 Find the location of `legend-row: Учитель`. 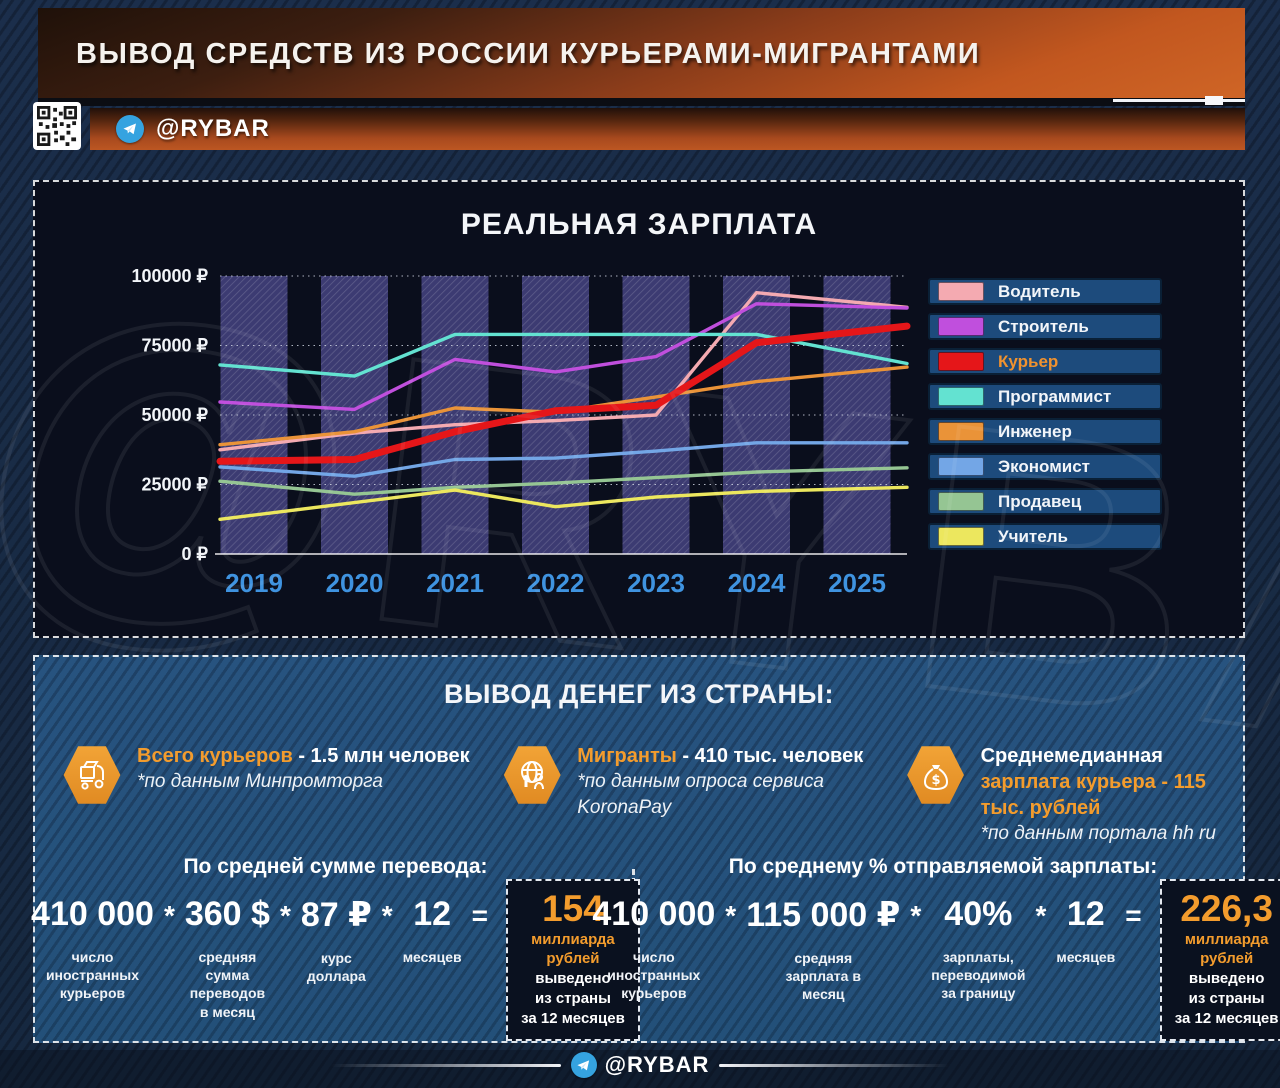

legend-row: Учитель is located at coordinates (1045, 536).